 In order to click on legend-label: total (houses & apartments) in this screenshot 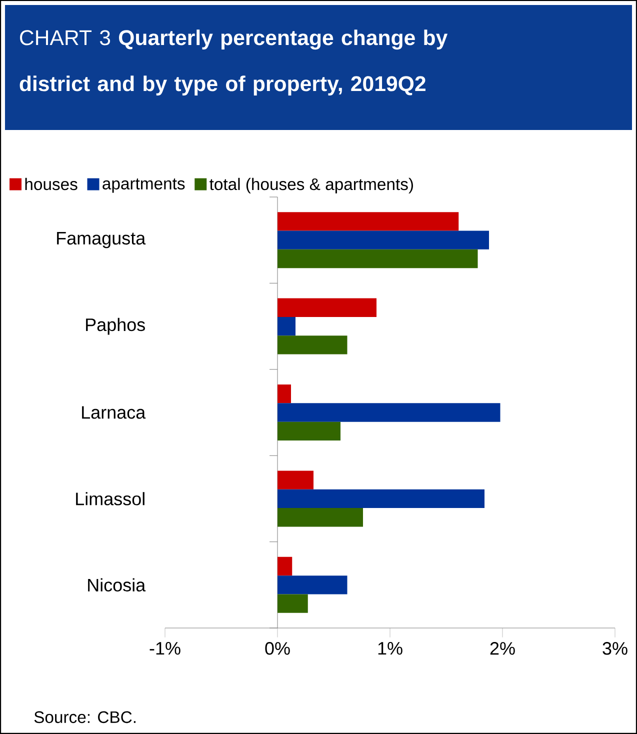, I will do `click(311, 186)`.